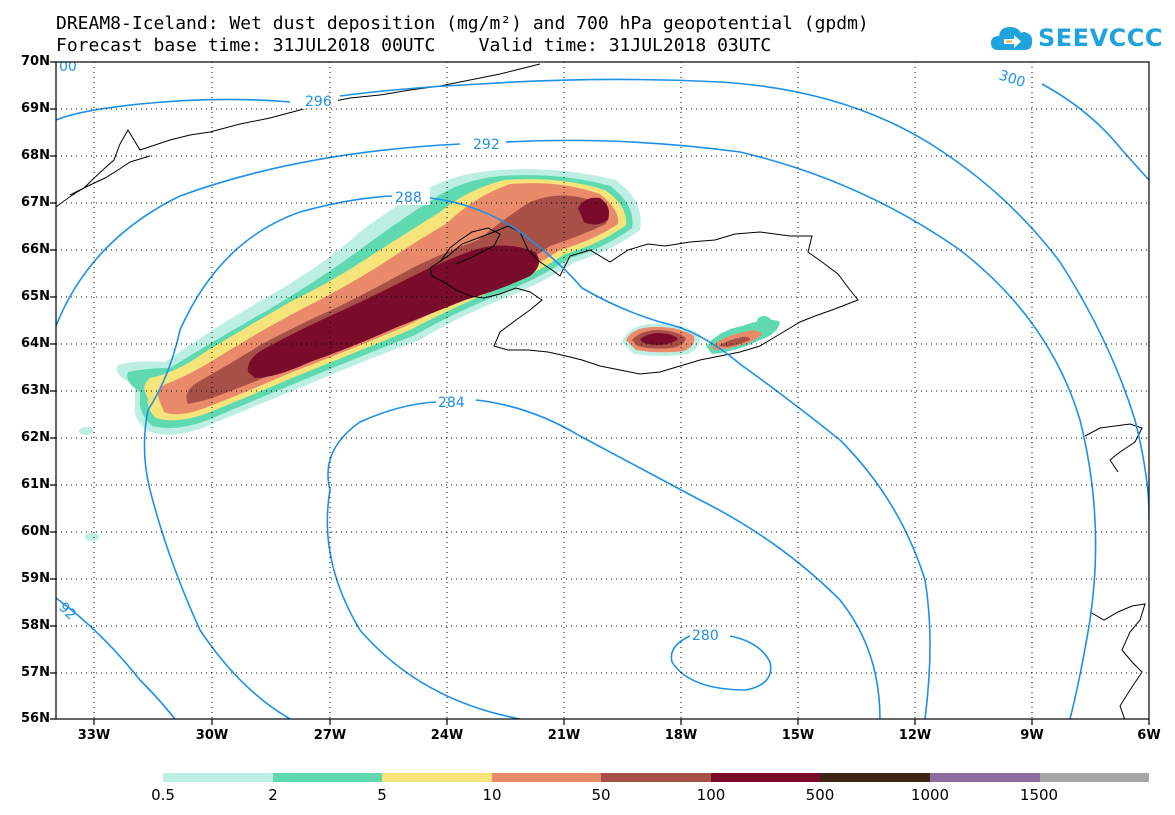  I want to click on contour-label-92: 92, so click(67, 612).